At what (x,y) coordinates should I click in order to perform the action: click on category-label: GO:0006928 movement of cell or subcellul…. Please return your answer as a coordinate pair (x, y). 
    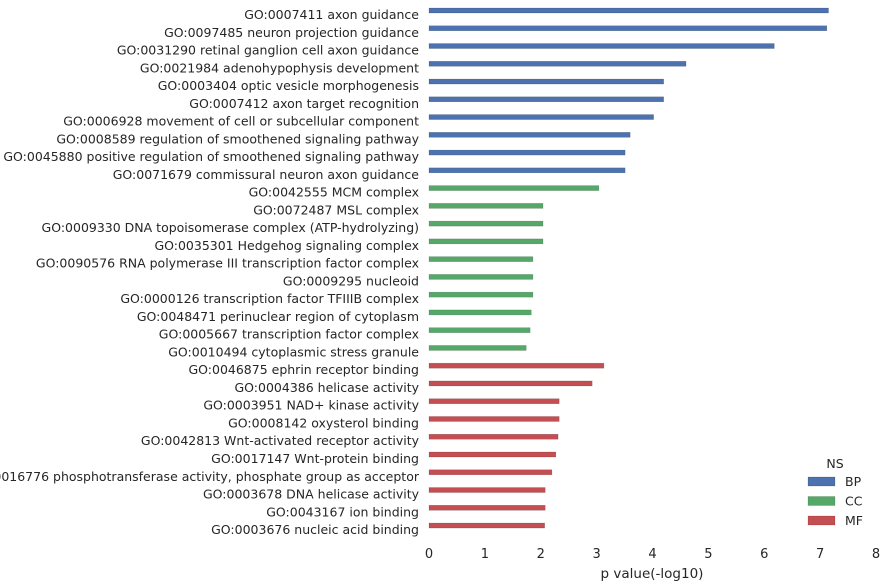
    Looking at the image, I should click on (241, 121).